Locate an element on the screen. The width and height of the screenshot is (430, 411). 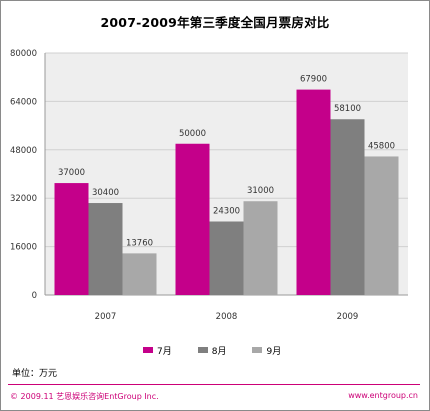
data-label: 50000 is located at coordinates (192, 134).